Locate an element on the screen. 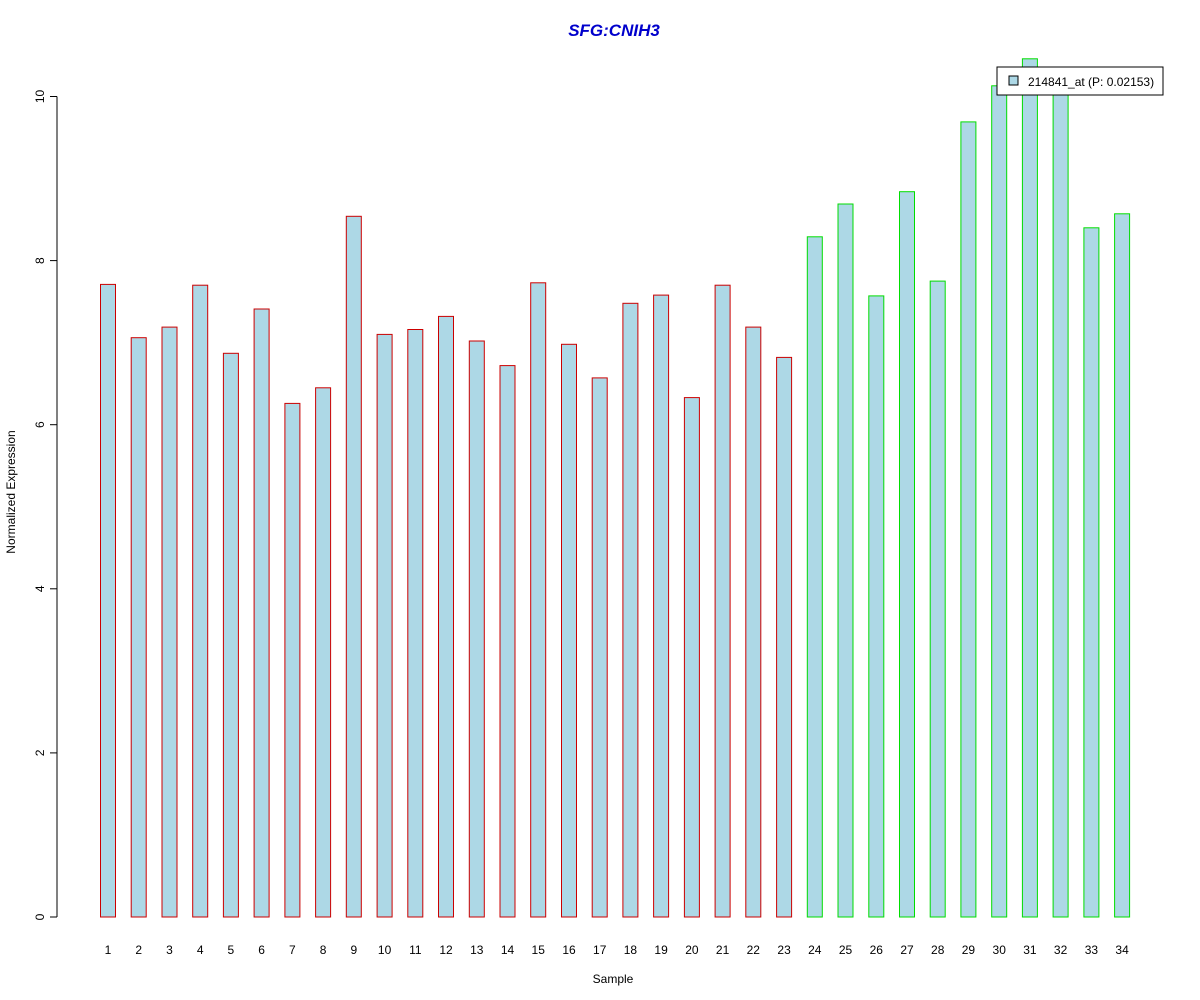  x-tick-label: 12 is located at coordinates (446, 950).